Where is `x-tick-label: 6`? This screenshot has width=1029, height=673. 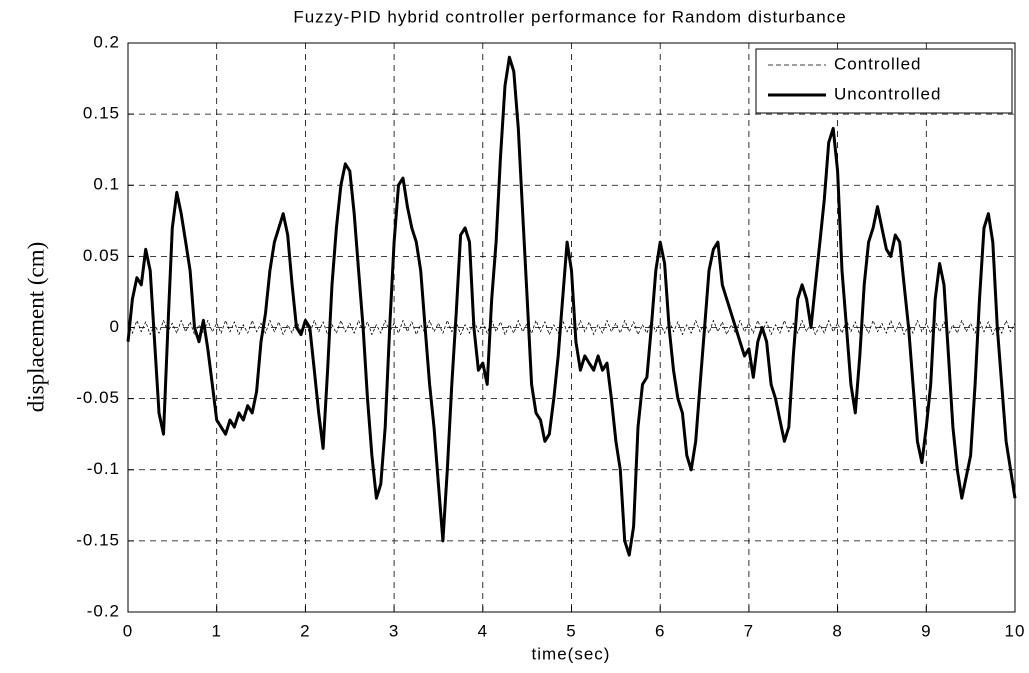
x-tick-label: 6 is located at coordinates (660, 630).